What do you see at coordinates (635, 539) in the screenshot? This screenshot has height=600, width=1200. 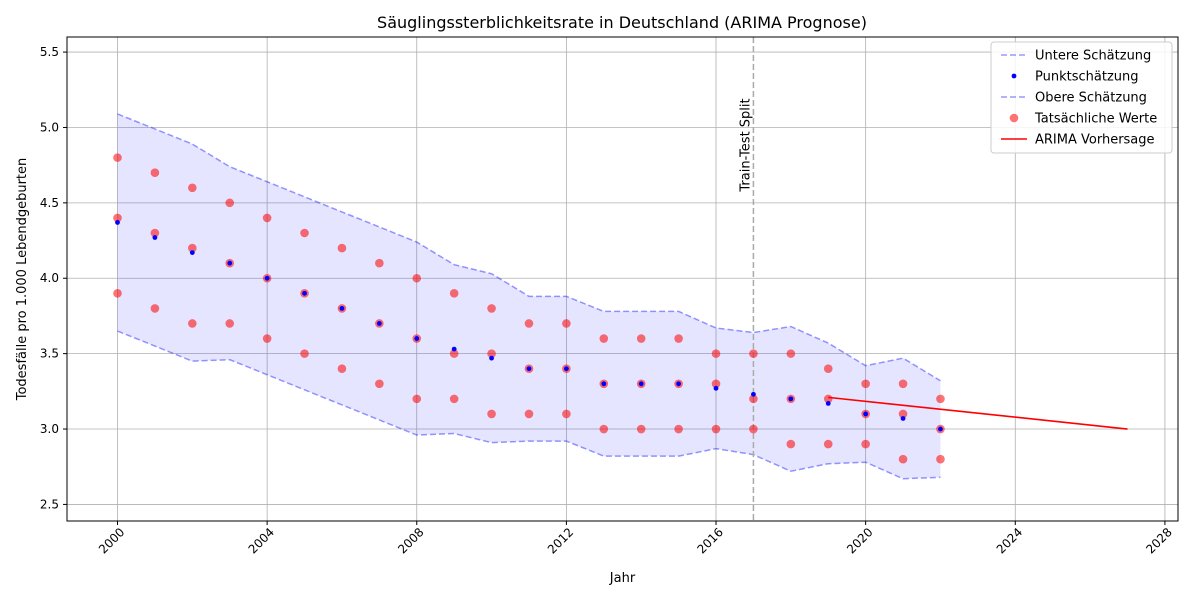 I see `x-axis-ticks: 2000 2004 2008 2012 2016 2020 2024 2028` at bounding box center [635, 539].